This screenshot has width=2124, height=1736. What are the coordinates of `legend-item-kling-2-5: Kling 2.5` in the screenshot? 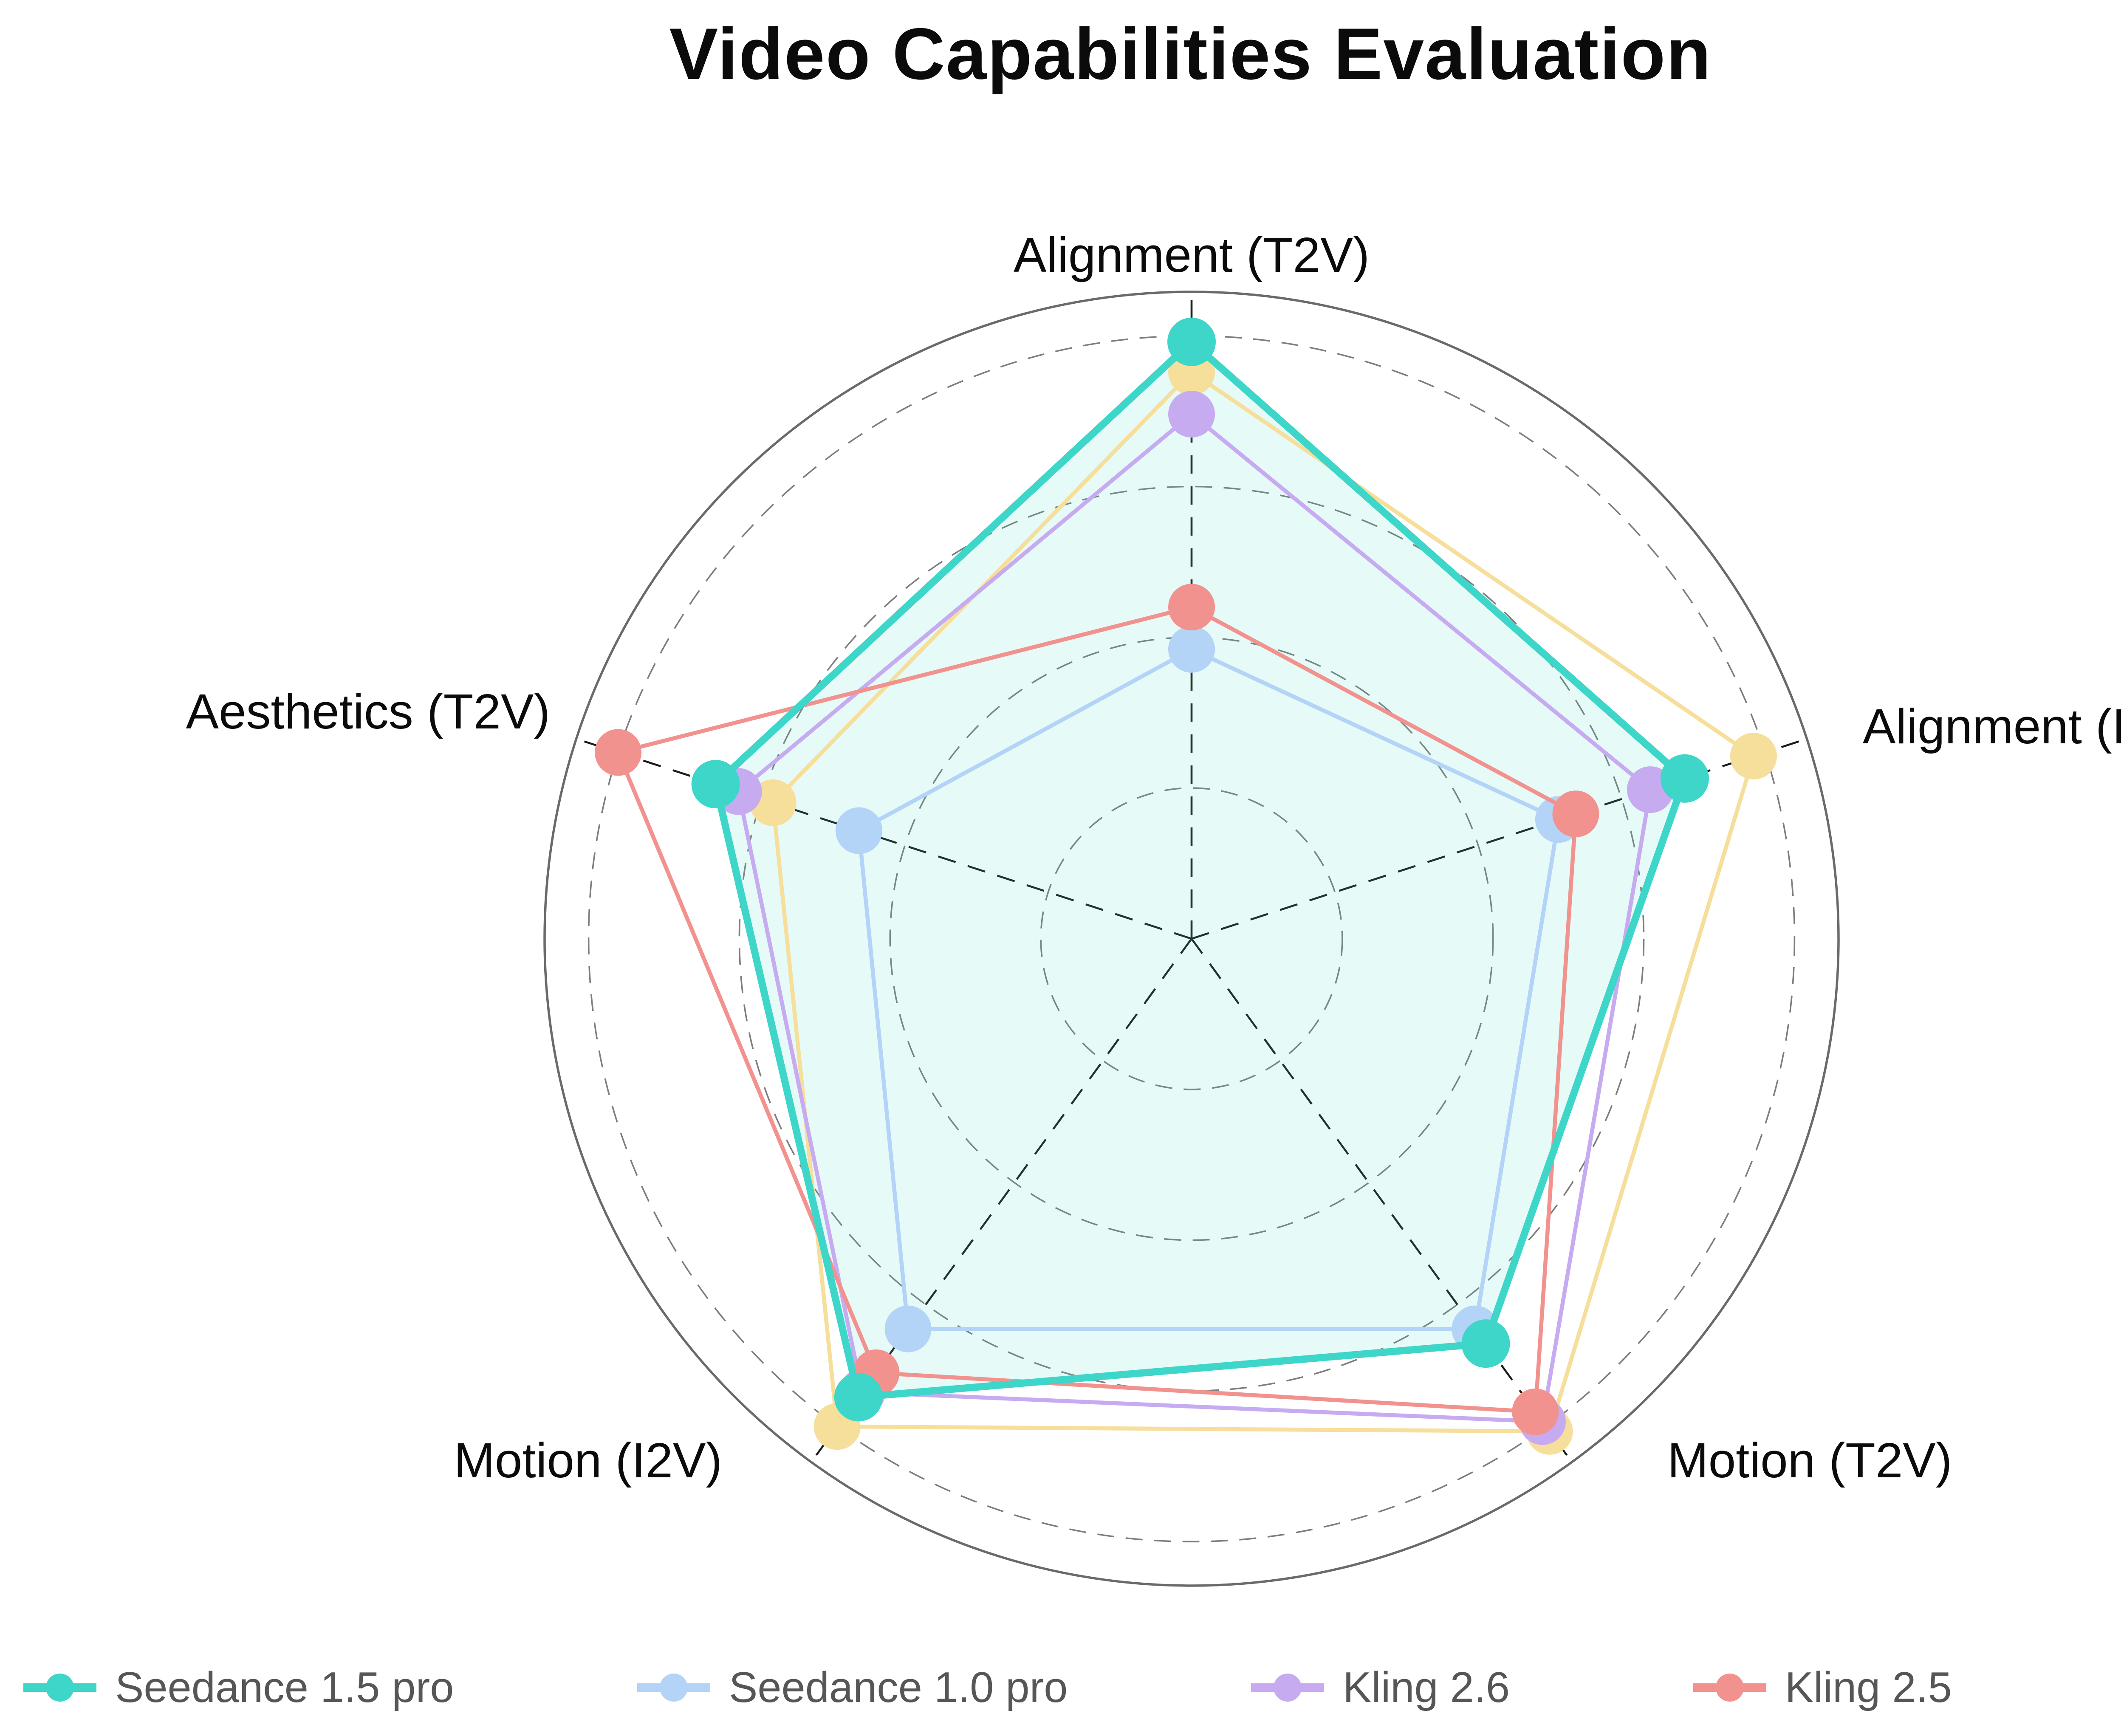 It's located at (1823, 1687).